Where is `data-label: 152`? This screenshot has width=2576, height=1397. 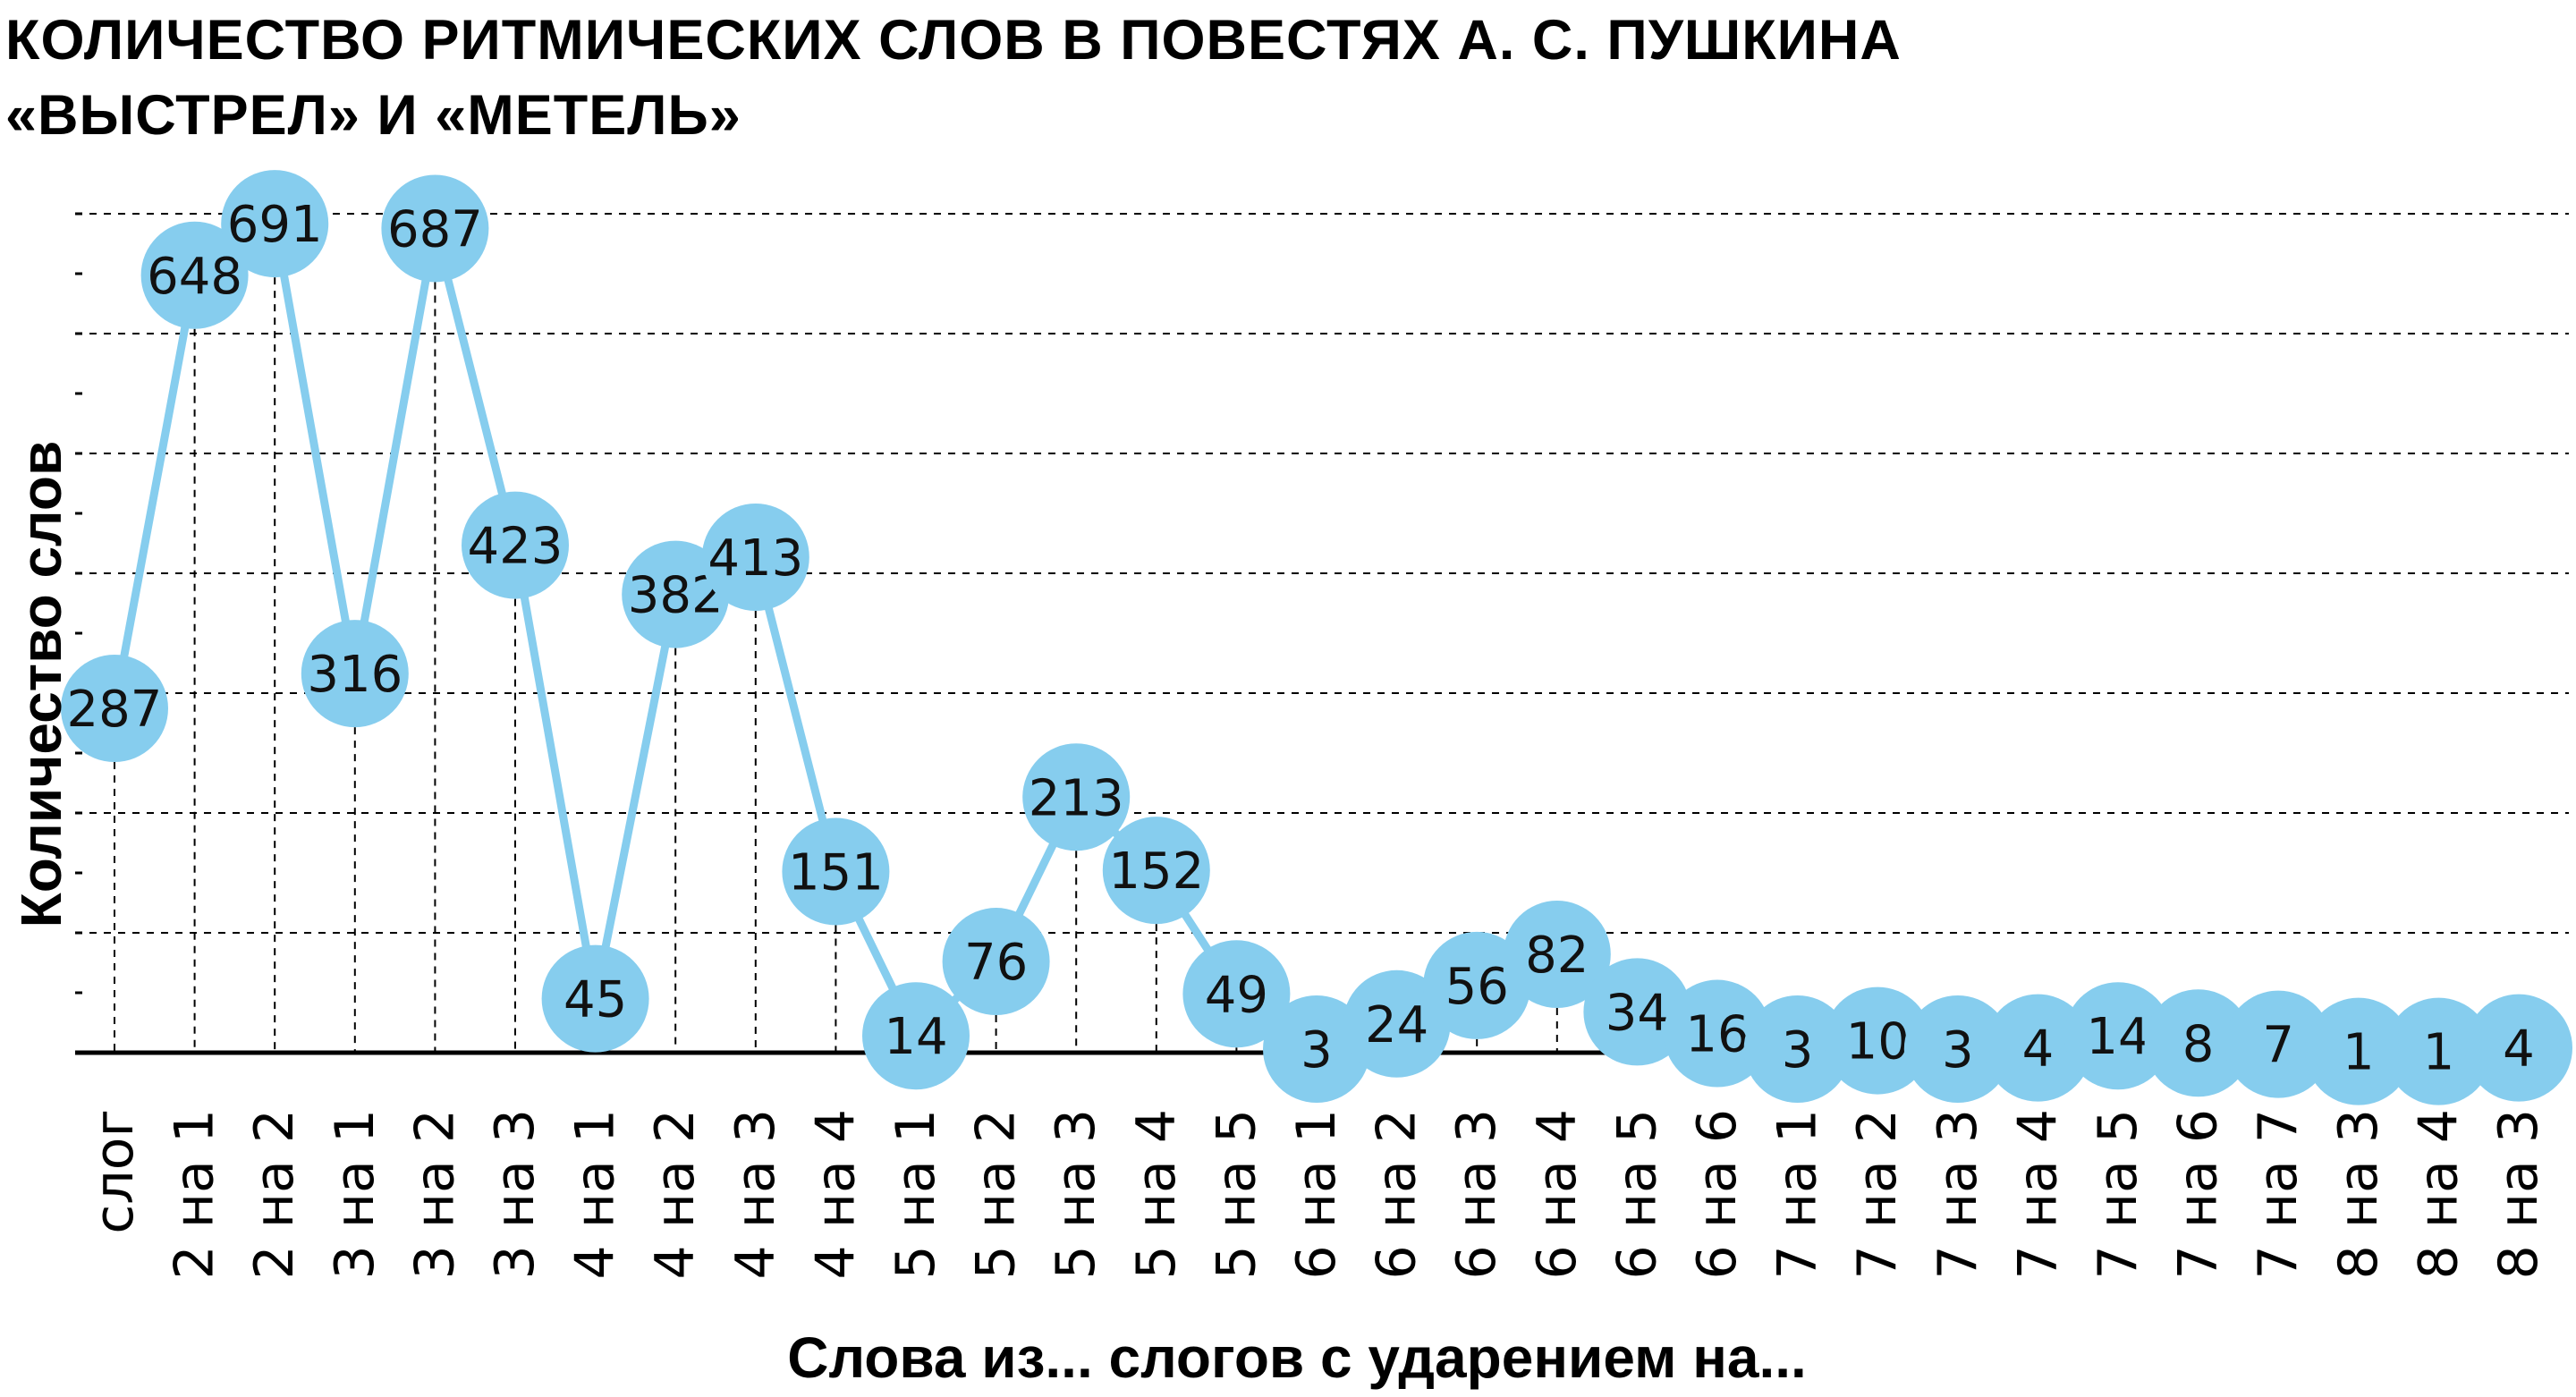
data-label: 152 is located at coordinates (1156, 871).